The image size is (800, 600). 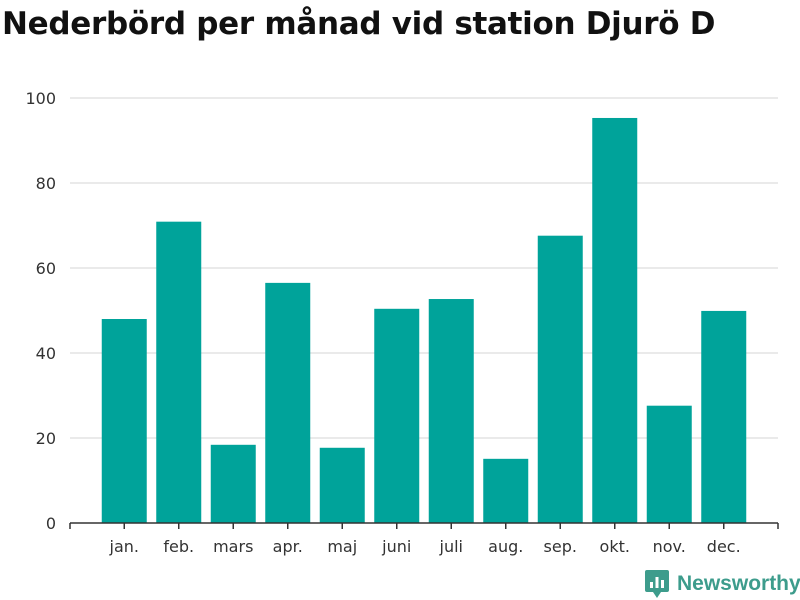 What do you see at coordinates (724, 546) in the screenshot?
I see `x-tick-label: dec.` at bounding box center [724, 546].